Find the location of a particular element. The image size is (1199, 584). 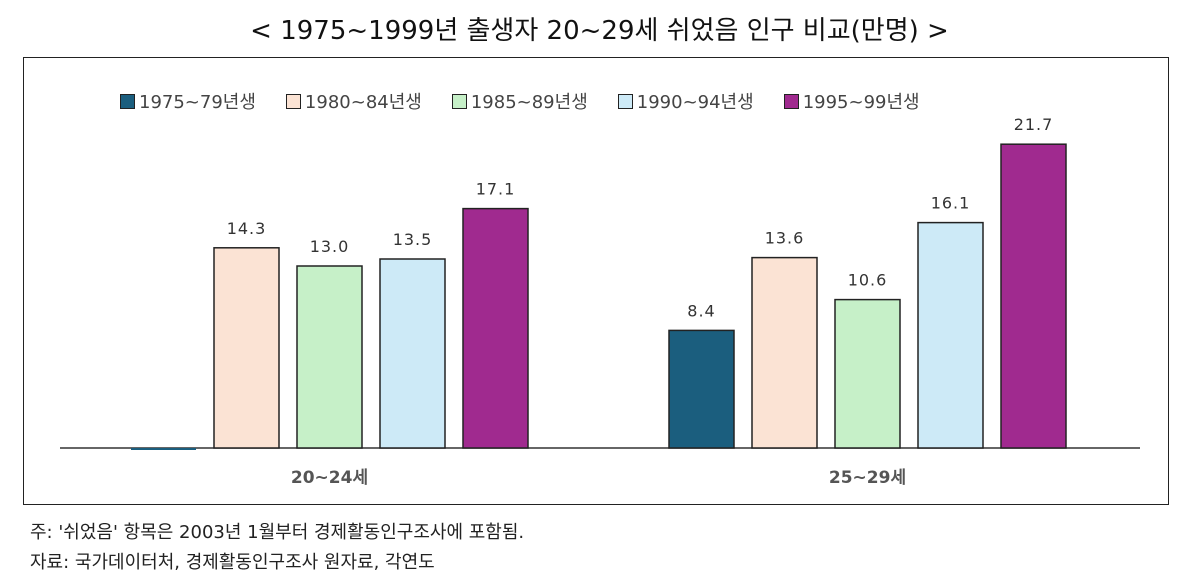

legend-item: 1990~94년생 is located at coordinates (685, 101).